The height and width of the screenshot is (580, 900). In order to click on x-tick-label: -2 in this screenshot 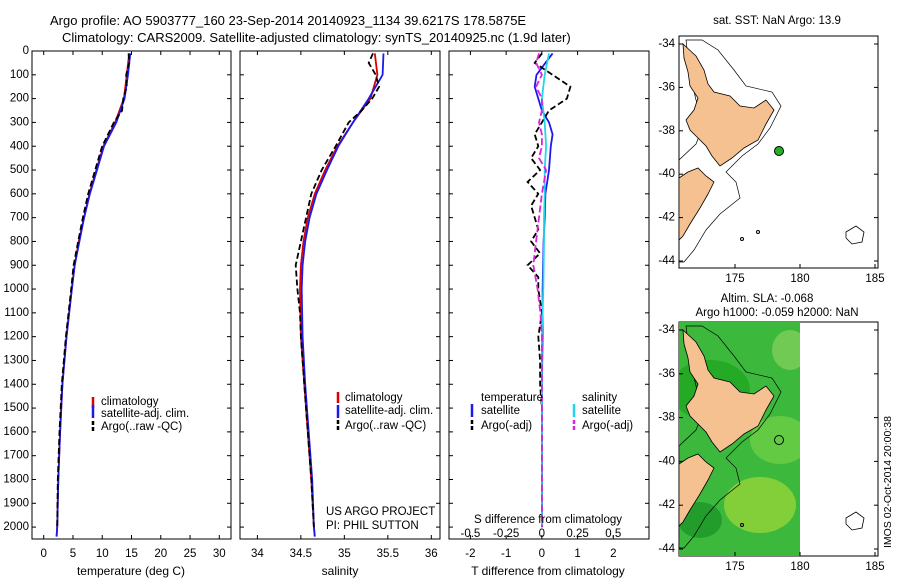, I will do `click(470, 554)`.